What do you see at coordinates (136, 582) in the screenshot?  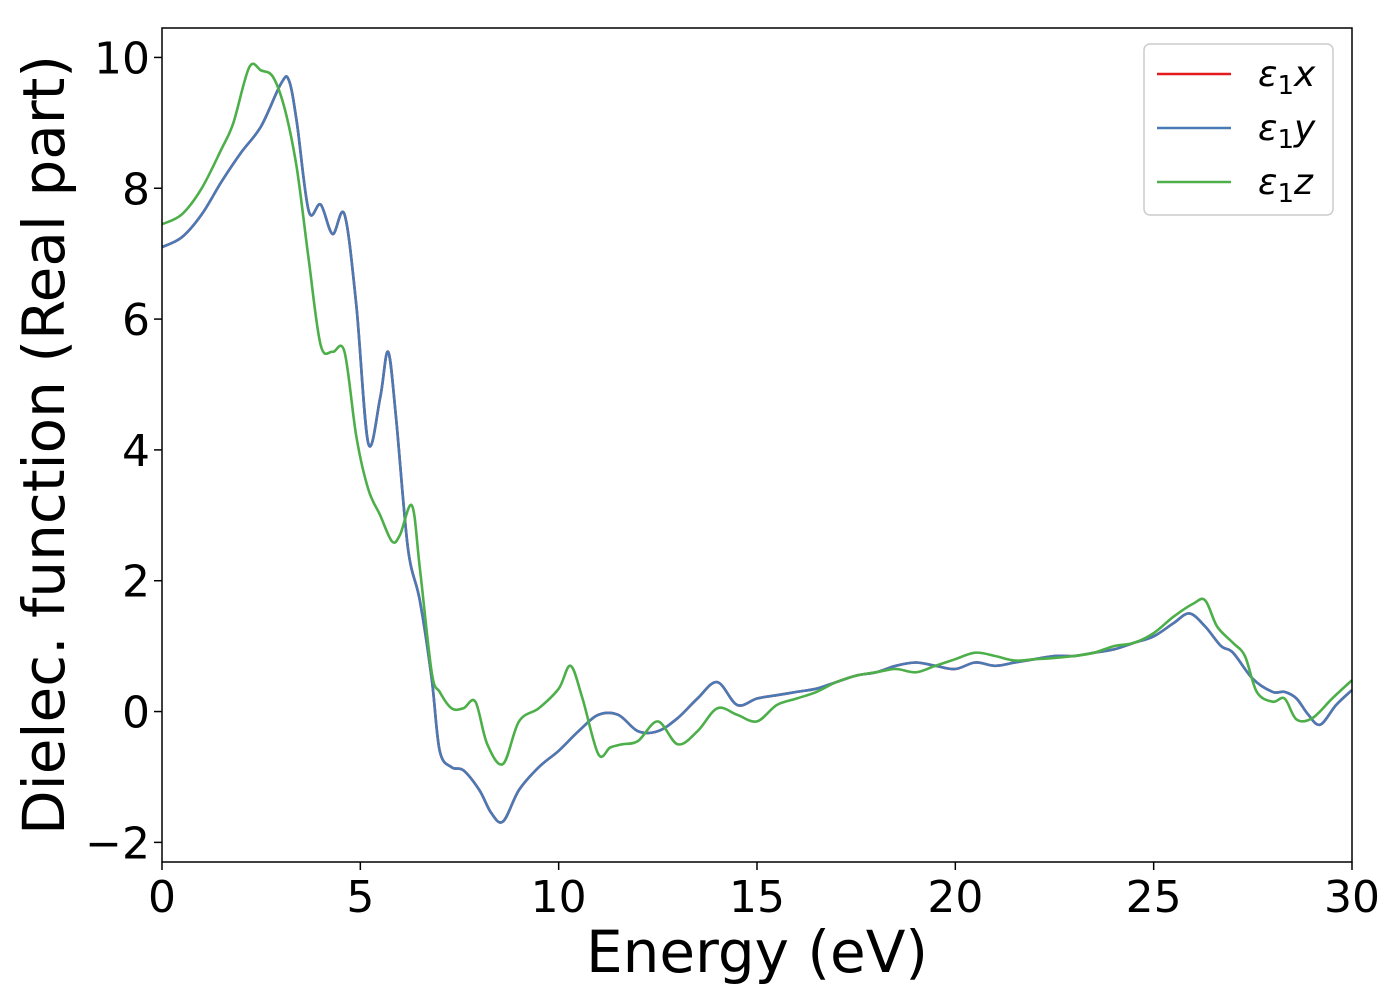 I see `y-tick-label: 2` at bounding box center [136, 582].